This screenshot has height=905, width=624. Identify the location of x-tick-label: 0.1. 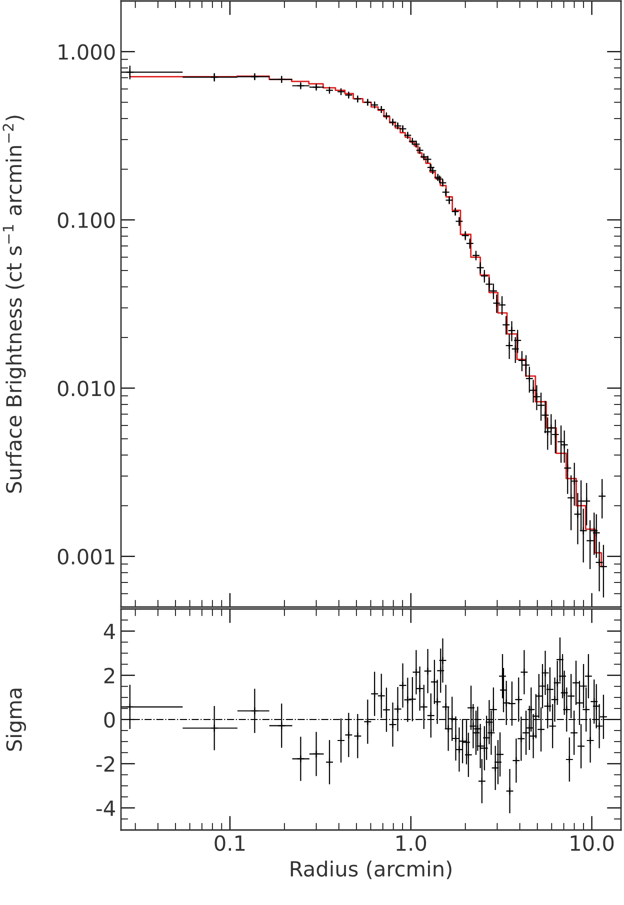
(229, 843).